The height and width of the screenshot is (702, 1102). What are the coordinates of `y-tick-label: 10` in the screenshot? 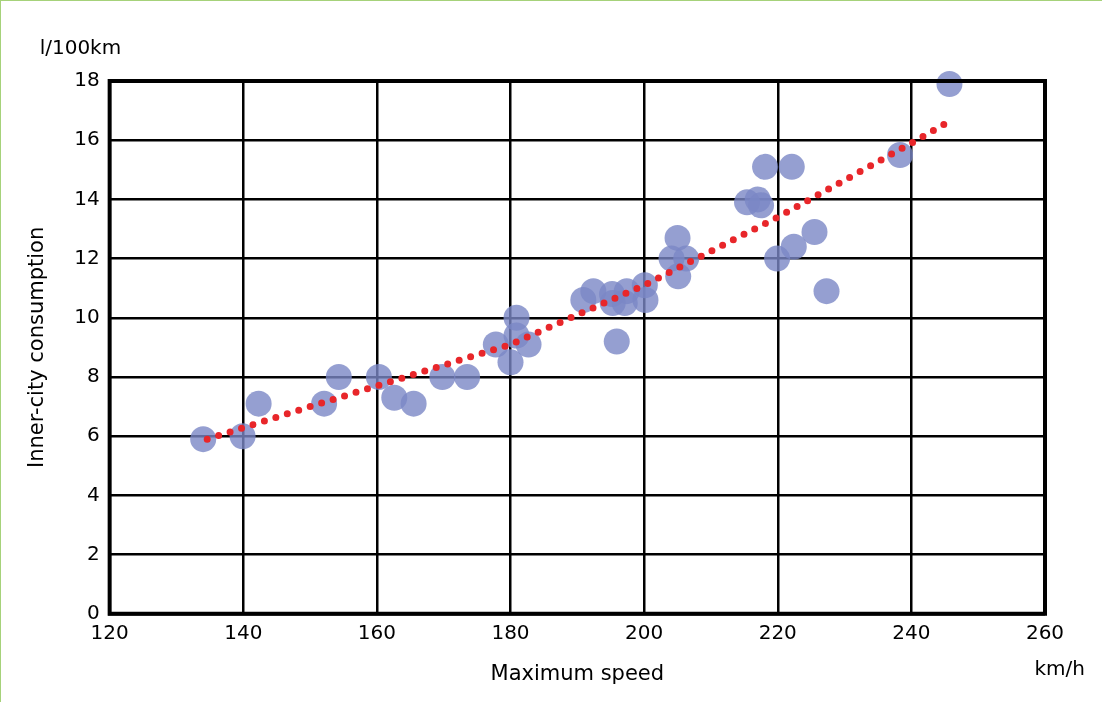 It's located at (87, 316).